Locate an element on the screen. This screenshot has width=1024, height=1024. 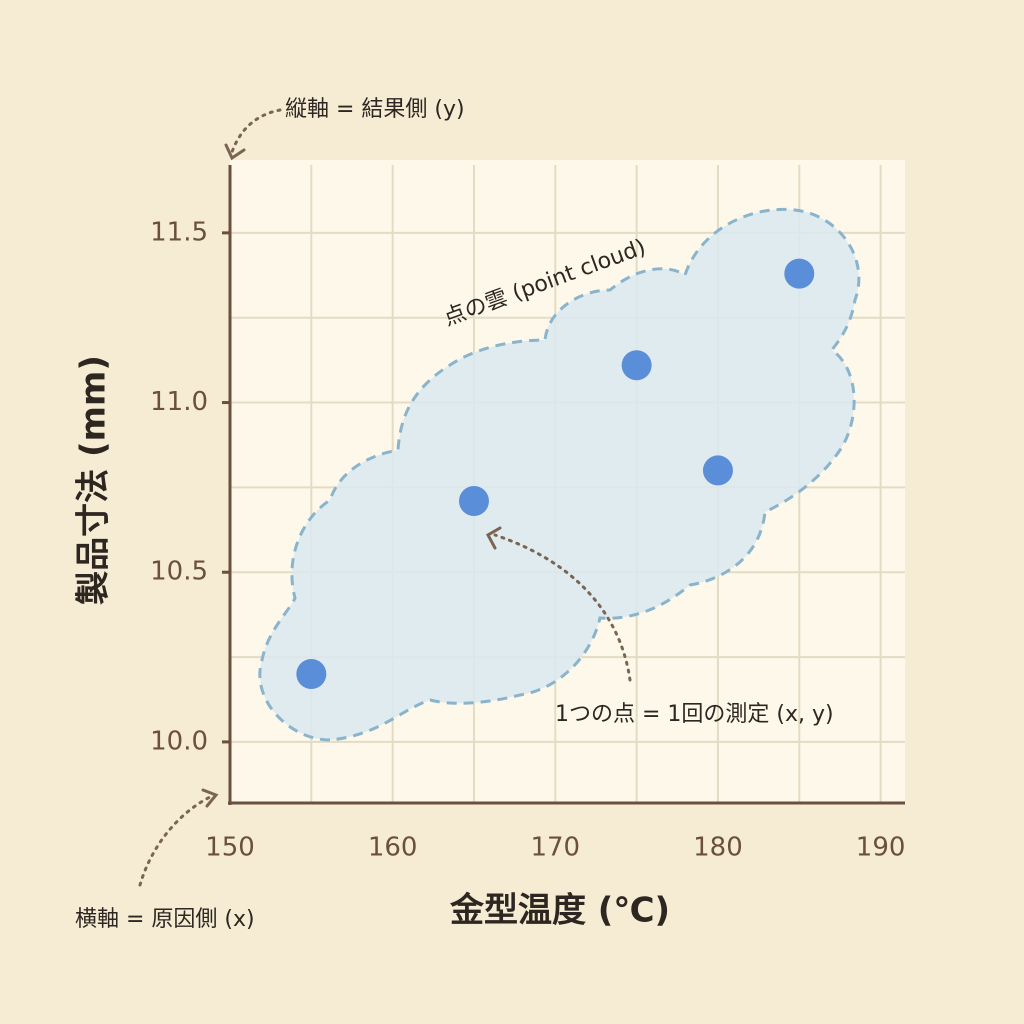
x-tick-label: 190 is located at coordinates (881, 848).